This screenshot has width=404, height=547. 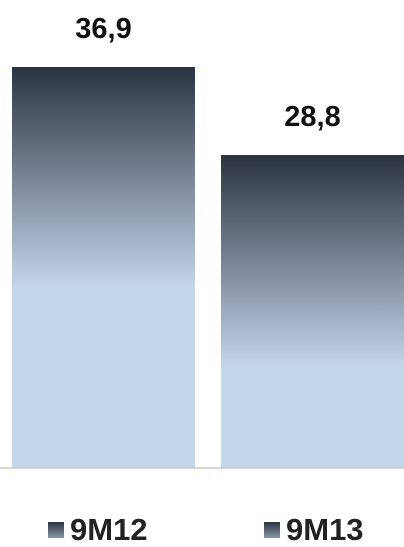 I want to click on legend-swatch-9m13, so click(x=272, y=530).